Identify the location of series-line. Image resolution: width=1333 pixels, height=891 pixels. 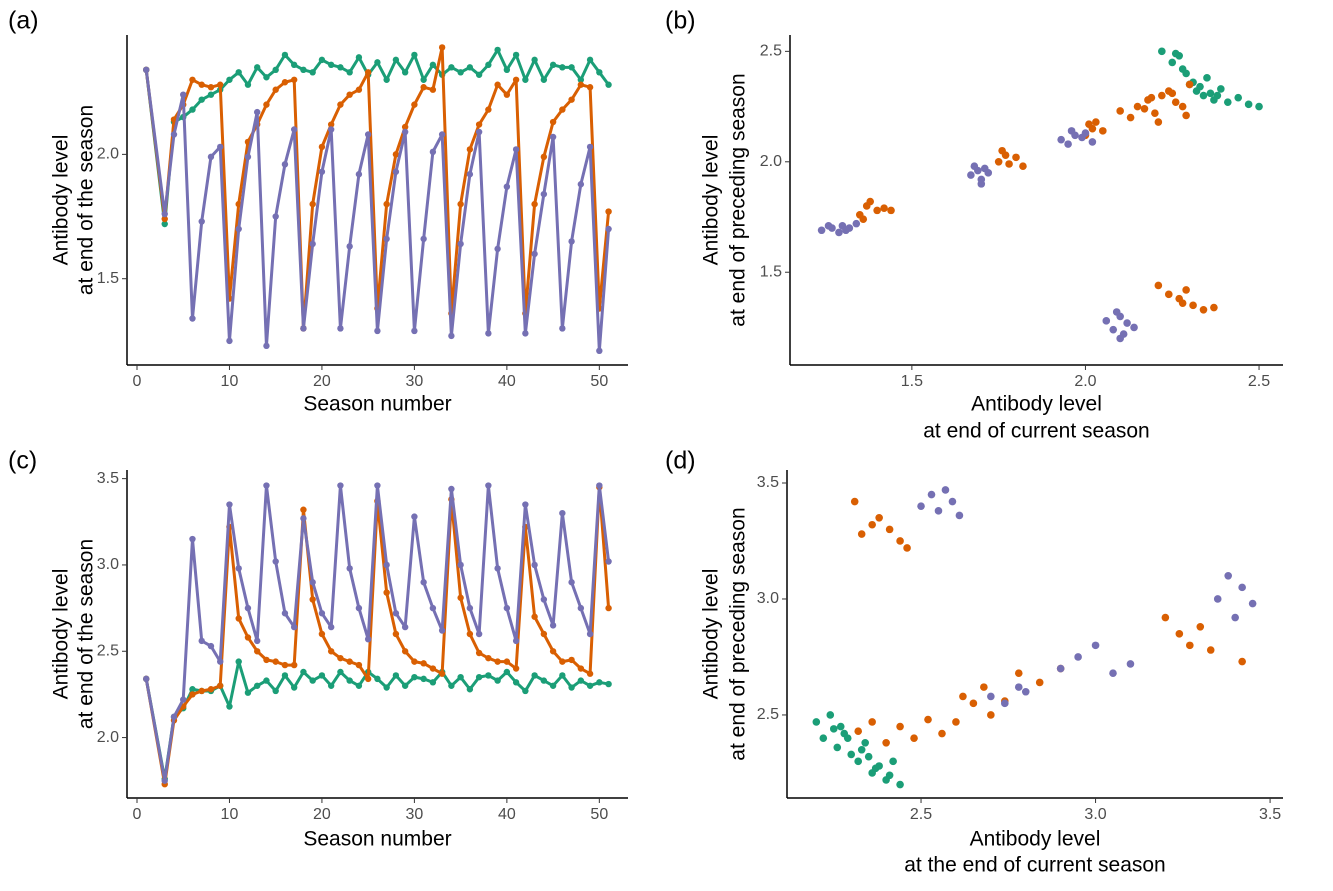
(377, 633).